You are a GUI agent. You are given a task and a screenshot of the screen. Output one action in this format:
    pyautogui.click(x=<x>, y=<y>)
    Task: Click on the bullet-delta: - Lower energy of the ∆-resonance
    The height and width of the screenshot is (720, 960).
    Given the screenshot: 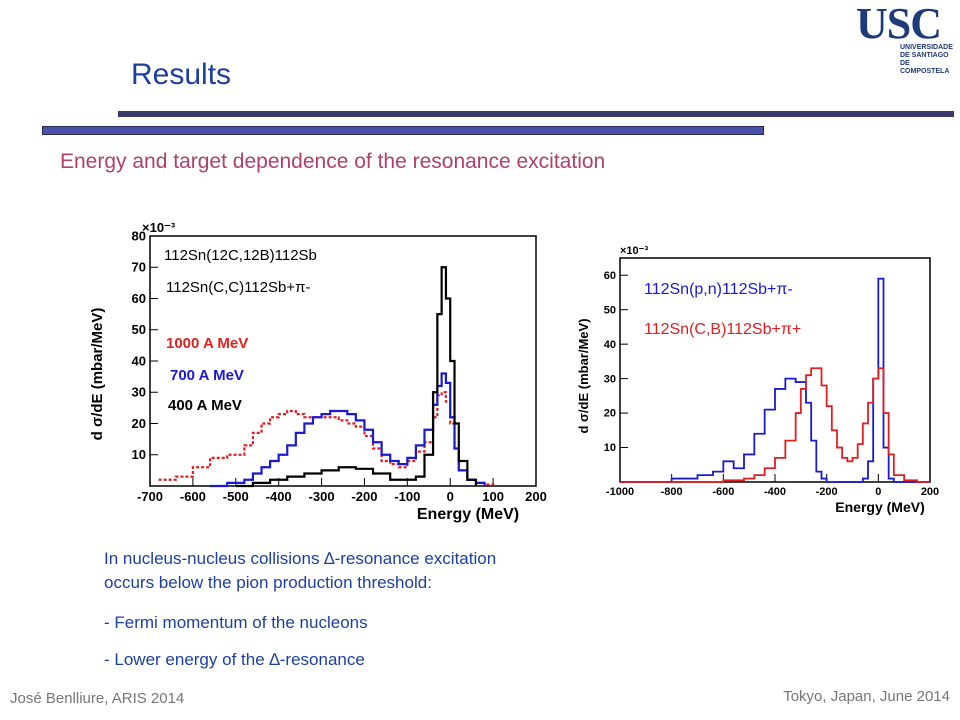 What is the action you would take?
    pyautogui.click(x=234, y=659)
    